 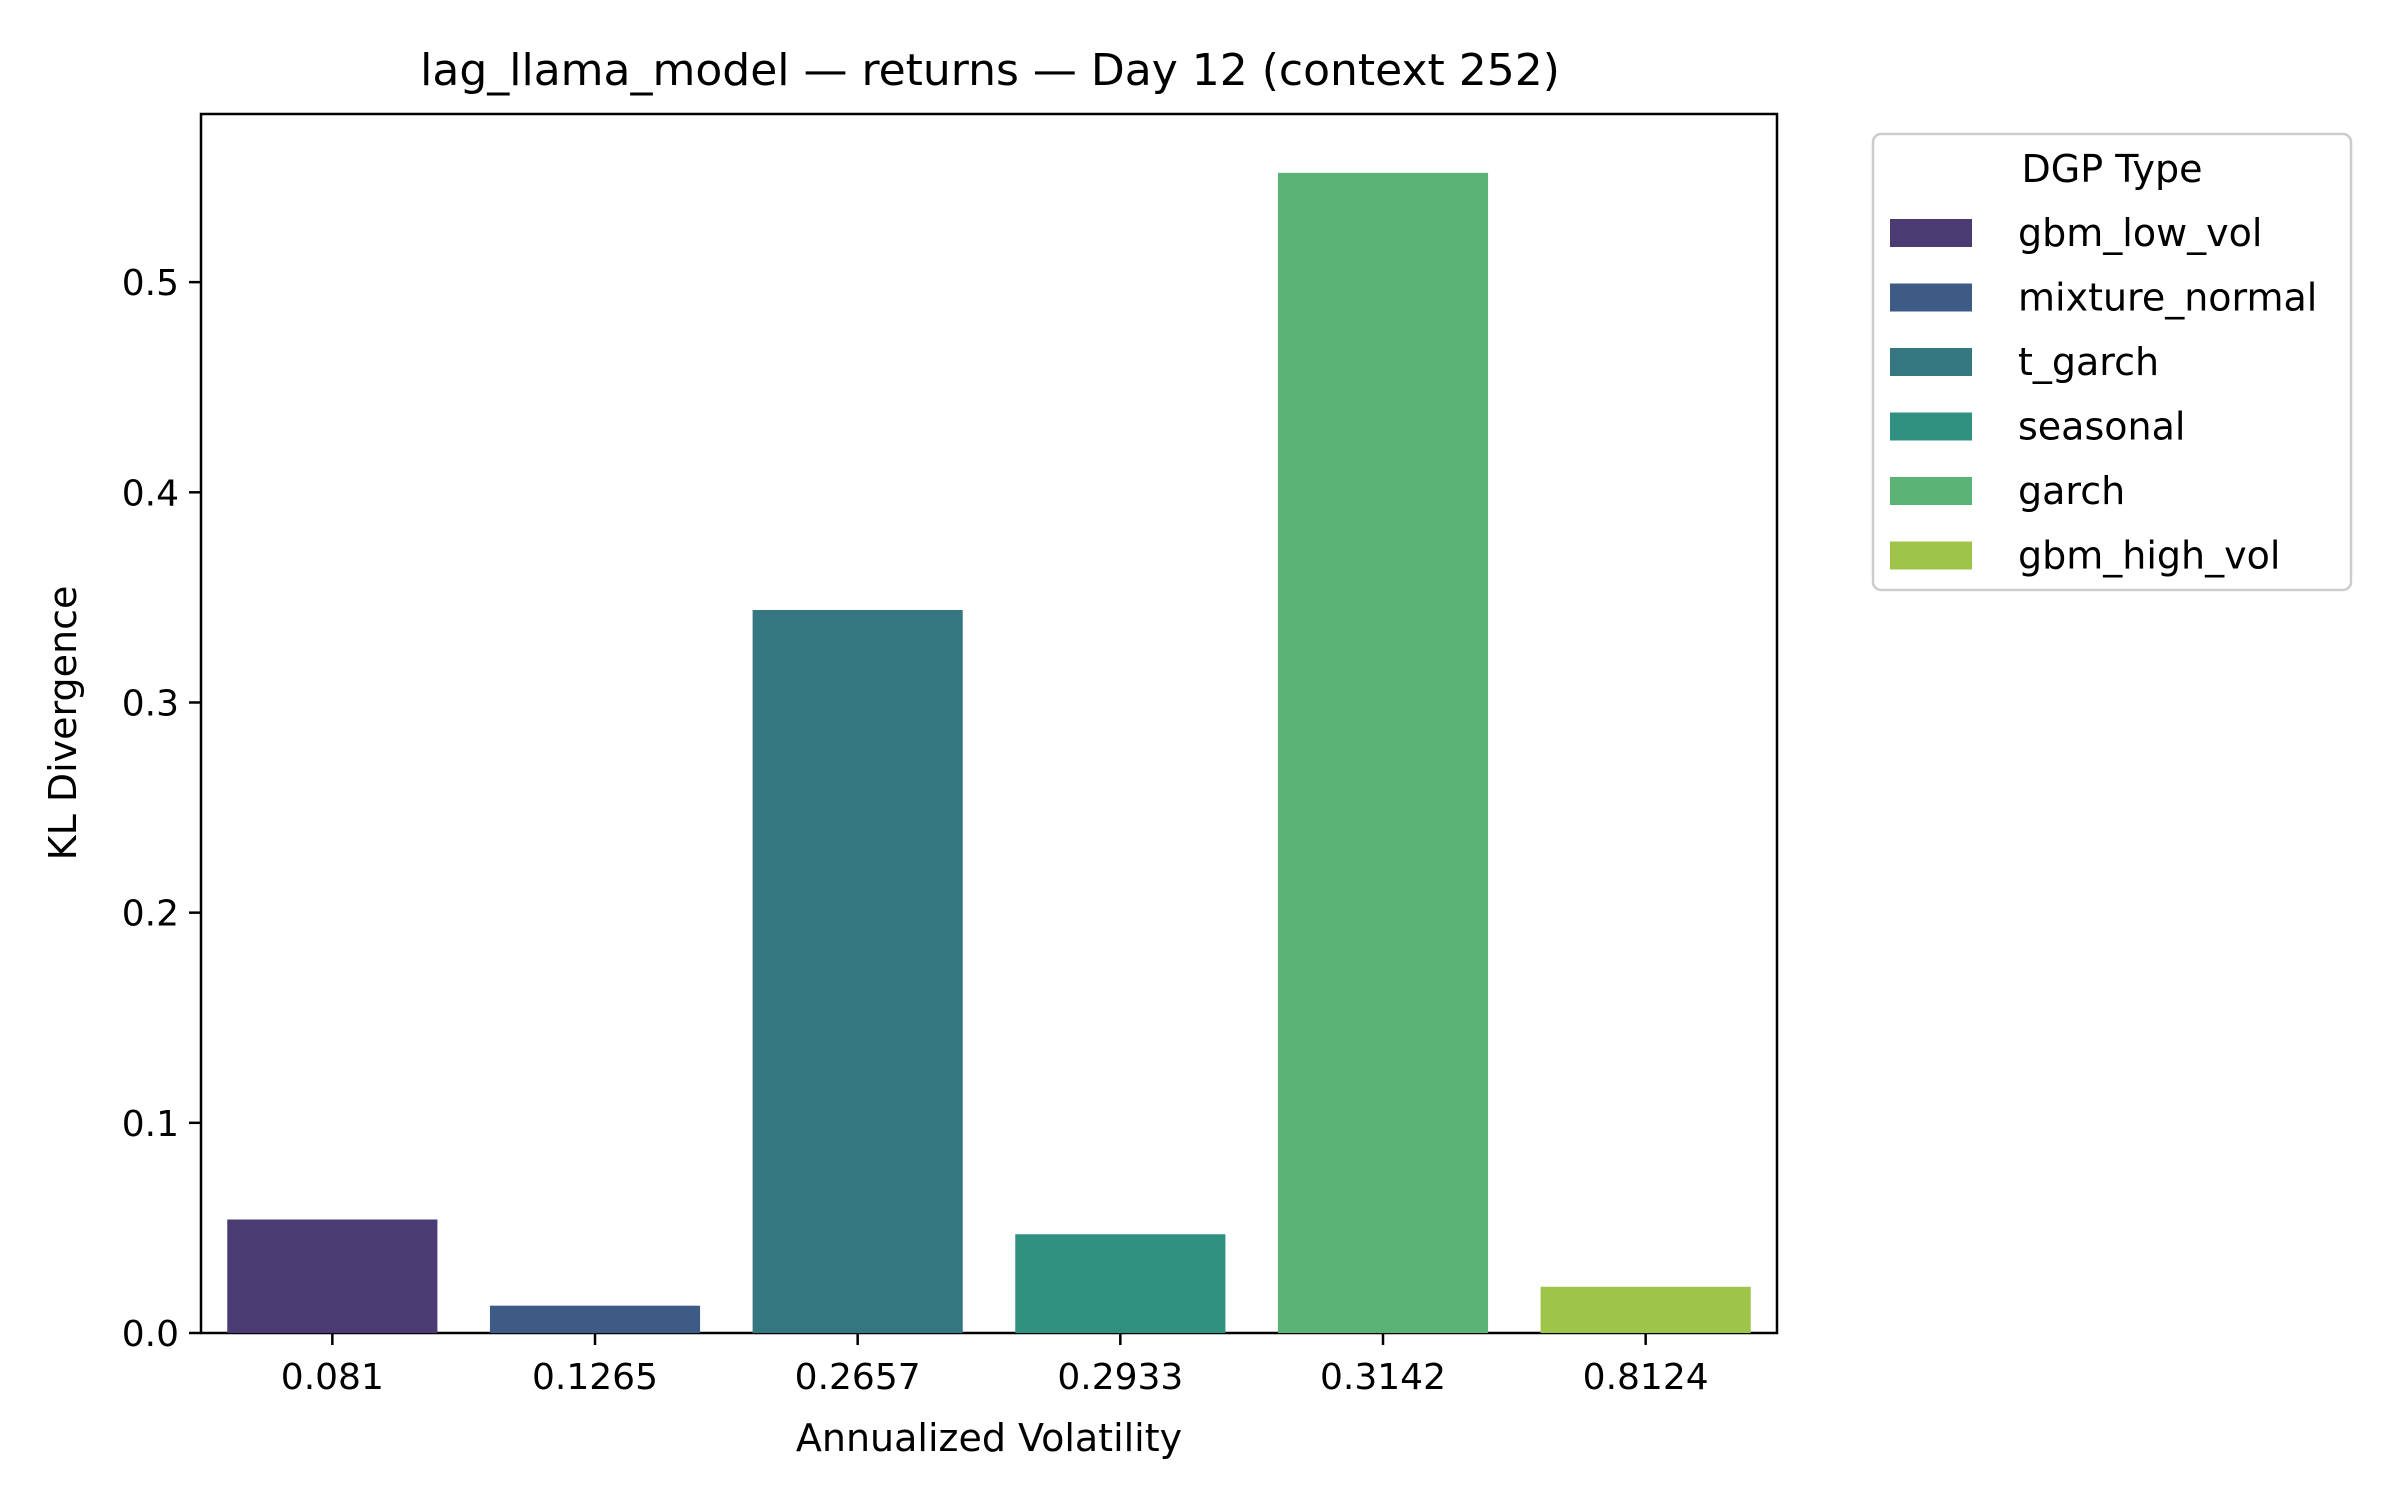 I want to click on y-tick-label: 0.2, so click(x=150, y=914).